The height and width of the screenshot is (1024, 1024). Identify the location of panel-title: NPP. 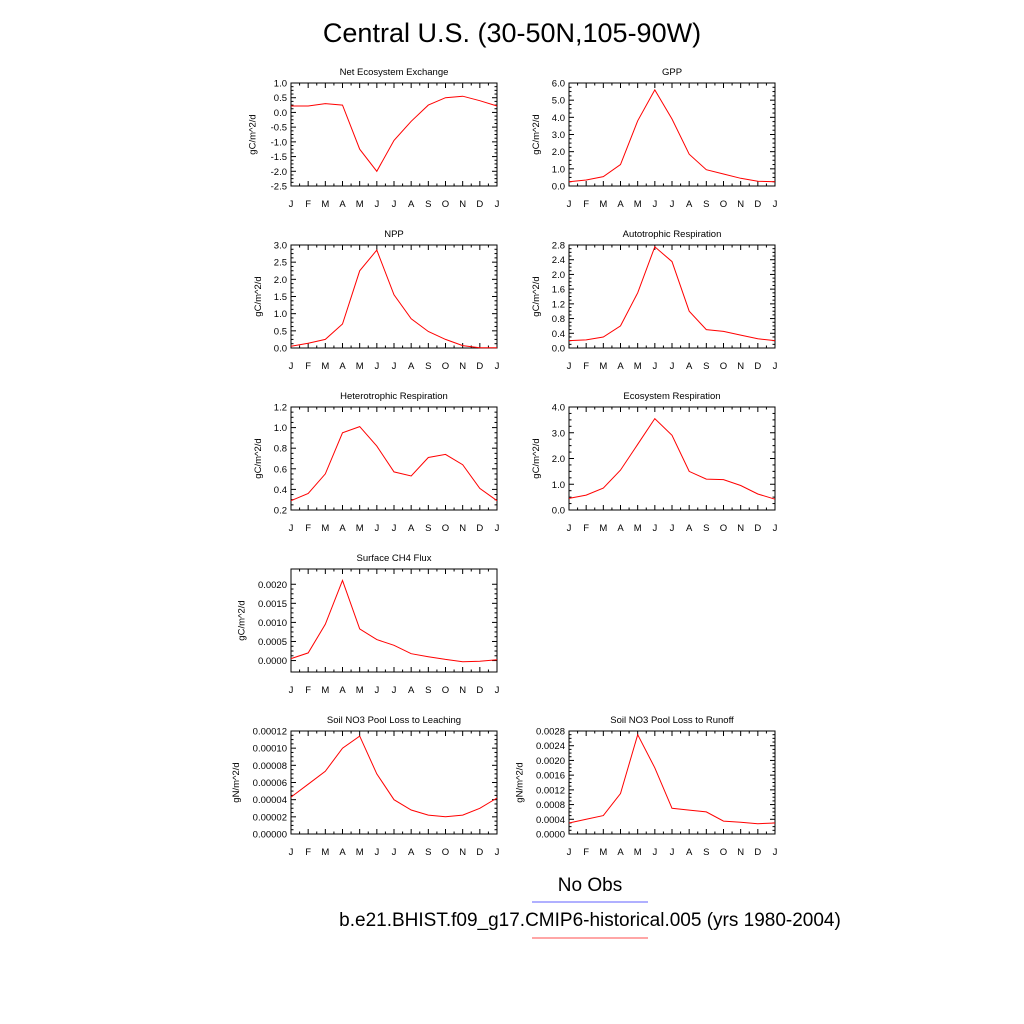
(394, 234).